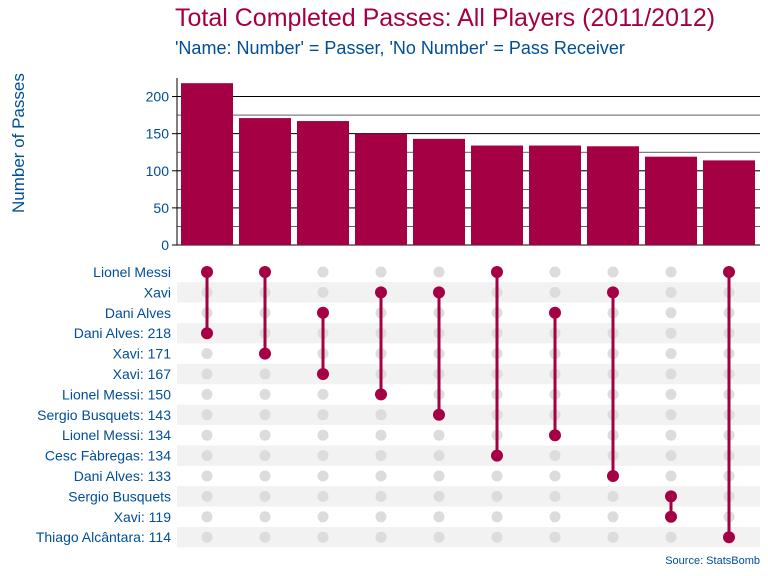 The height and width of the screenshot is (576, 768). I want to click on y-tick-label: 0, so click(165, 245).